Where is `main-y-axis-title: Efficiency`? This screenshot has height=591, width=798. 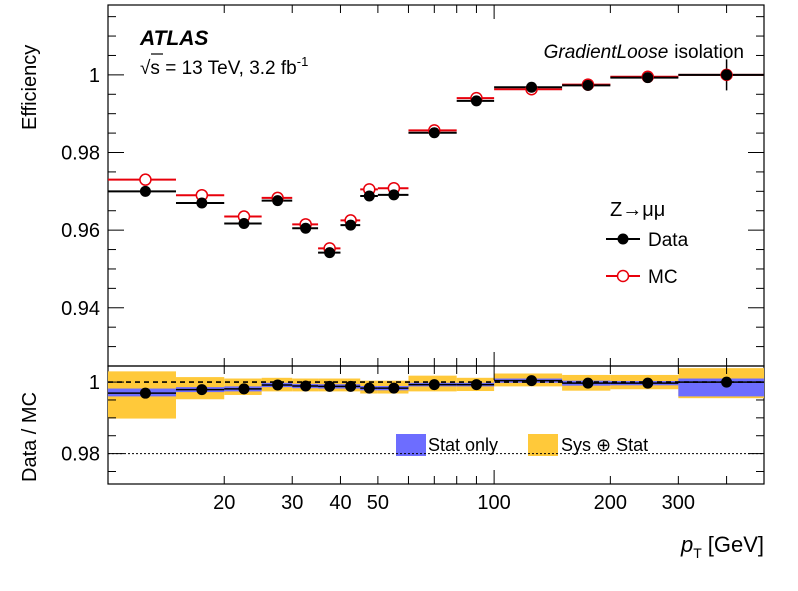
main-y-axis-title: Efficiency is located at coordinates (30, 87).